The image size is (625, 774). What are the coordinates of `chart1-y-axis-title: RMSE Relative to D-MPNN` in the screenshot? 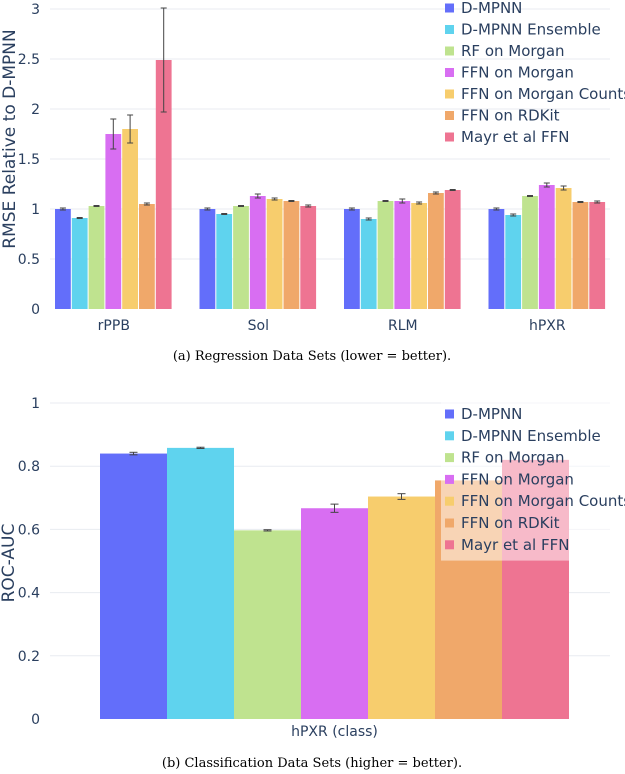 It's located at (10, 138).